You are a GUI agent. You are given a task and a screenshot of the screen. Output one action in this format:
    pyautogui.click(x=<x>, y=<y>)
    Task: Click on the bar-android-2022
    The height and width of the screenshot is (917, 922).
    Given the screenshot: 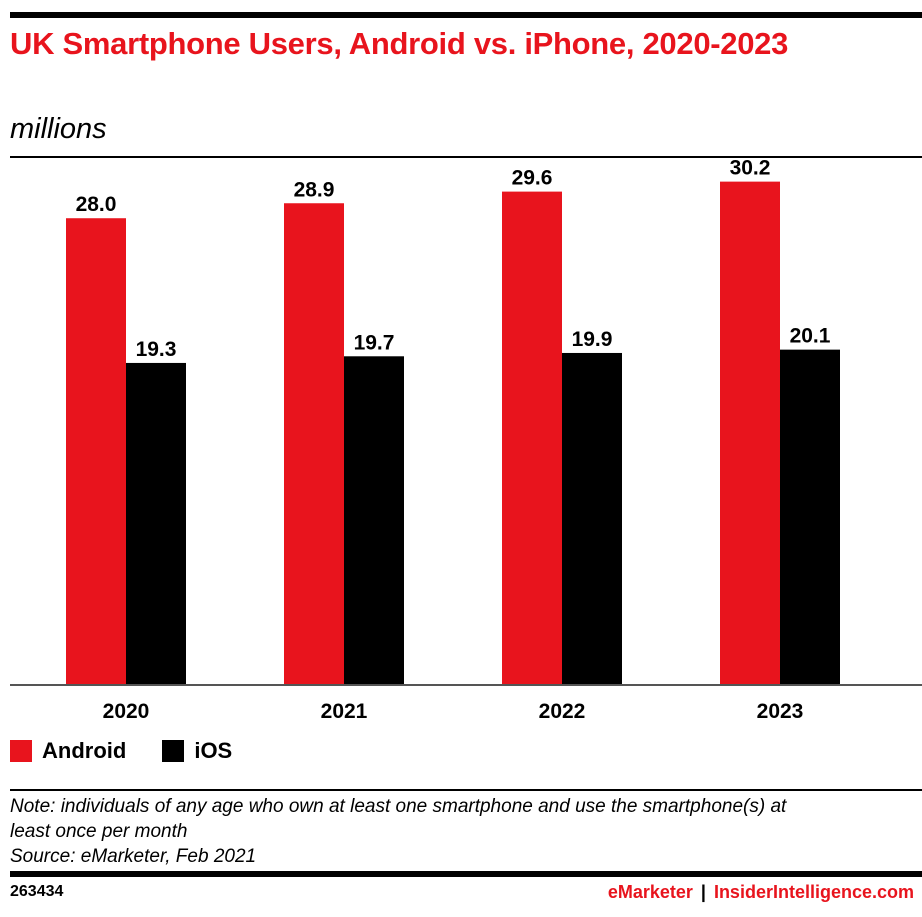 What is the action you would take?
    pyautogui.click(x=532, y=437)
    